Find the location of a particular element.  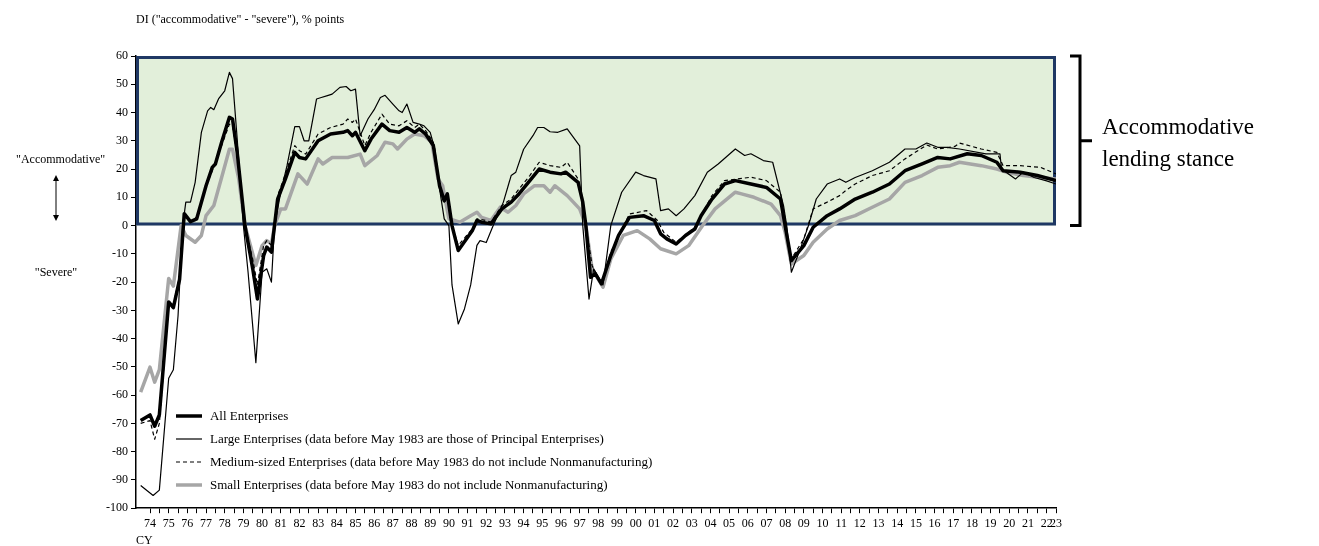

x-tick-label: 17 is located at coordinates (953, 522).